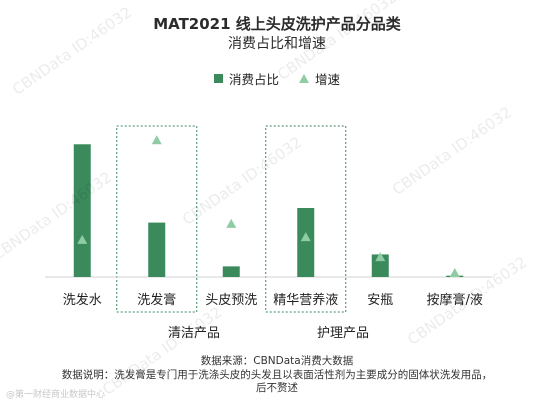 The height and width of the screenshot is (404, 554). I want to click on legend-item-growth: 增速, so click(319, 78).